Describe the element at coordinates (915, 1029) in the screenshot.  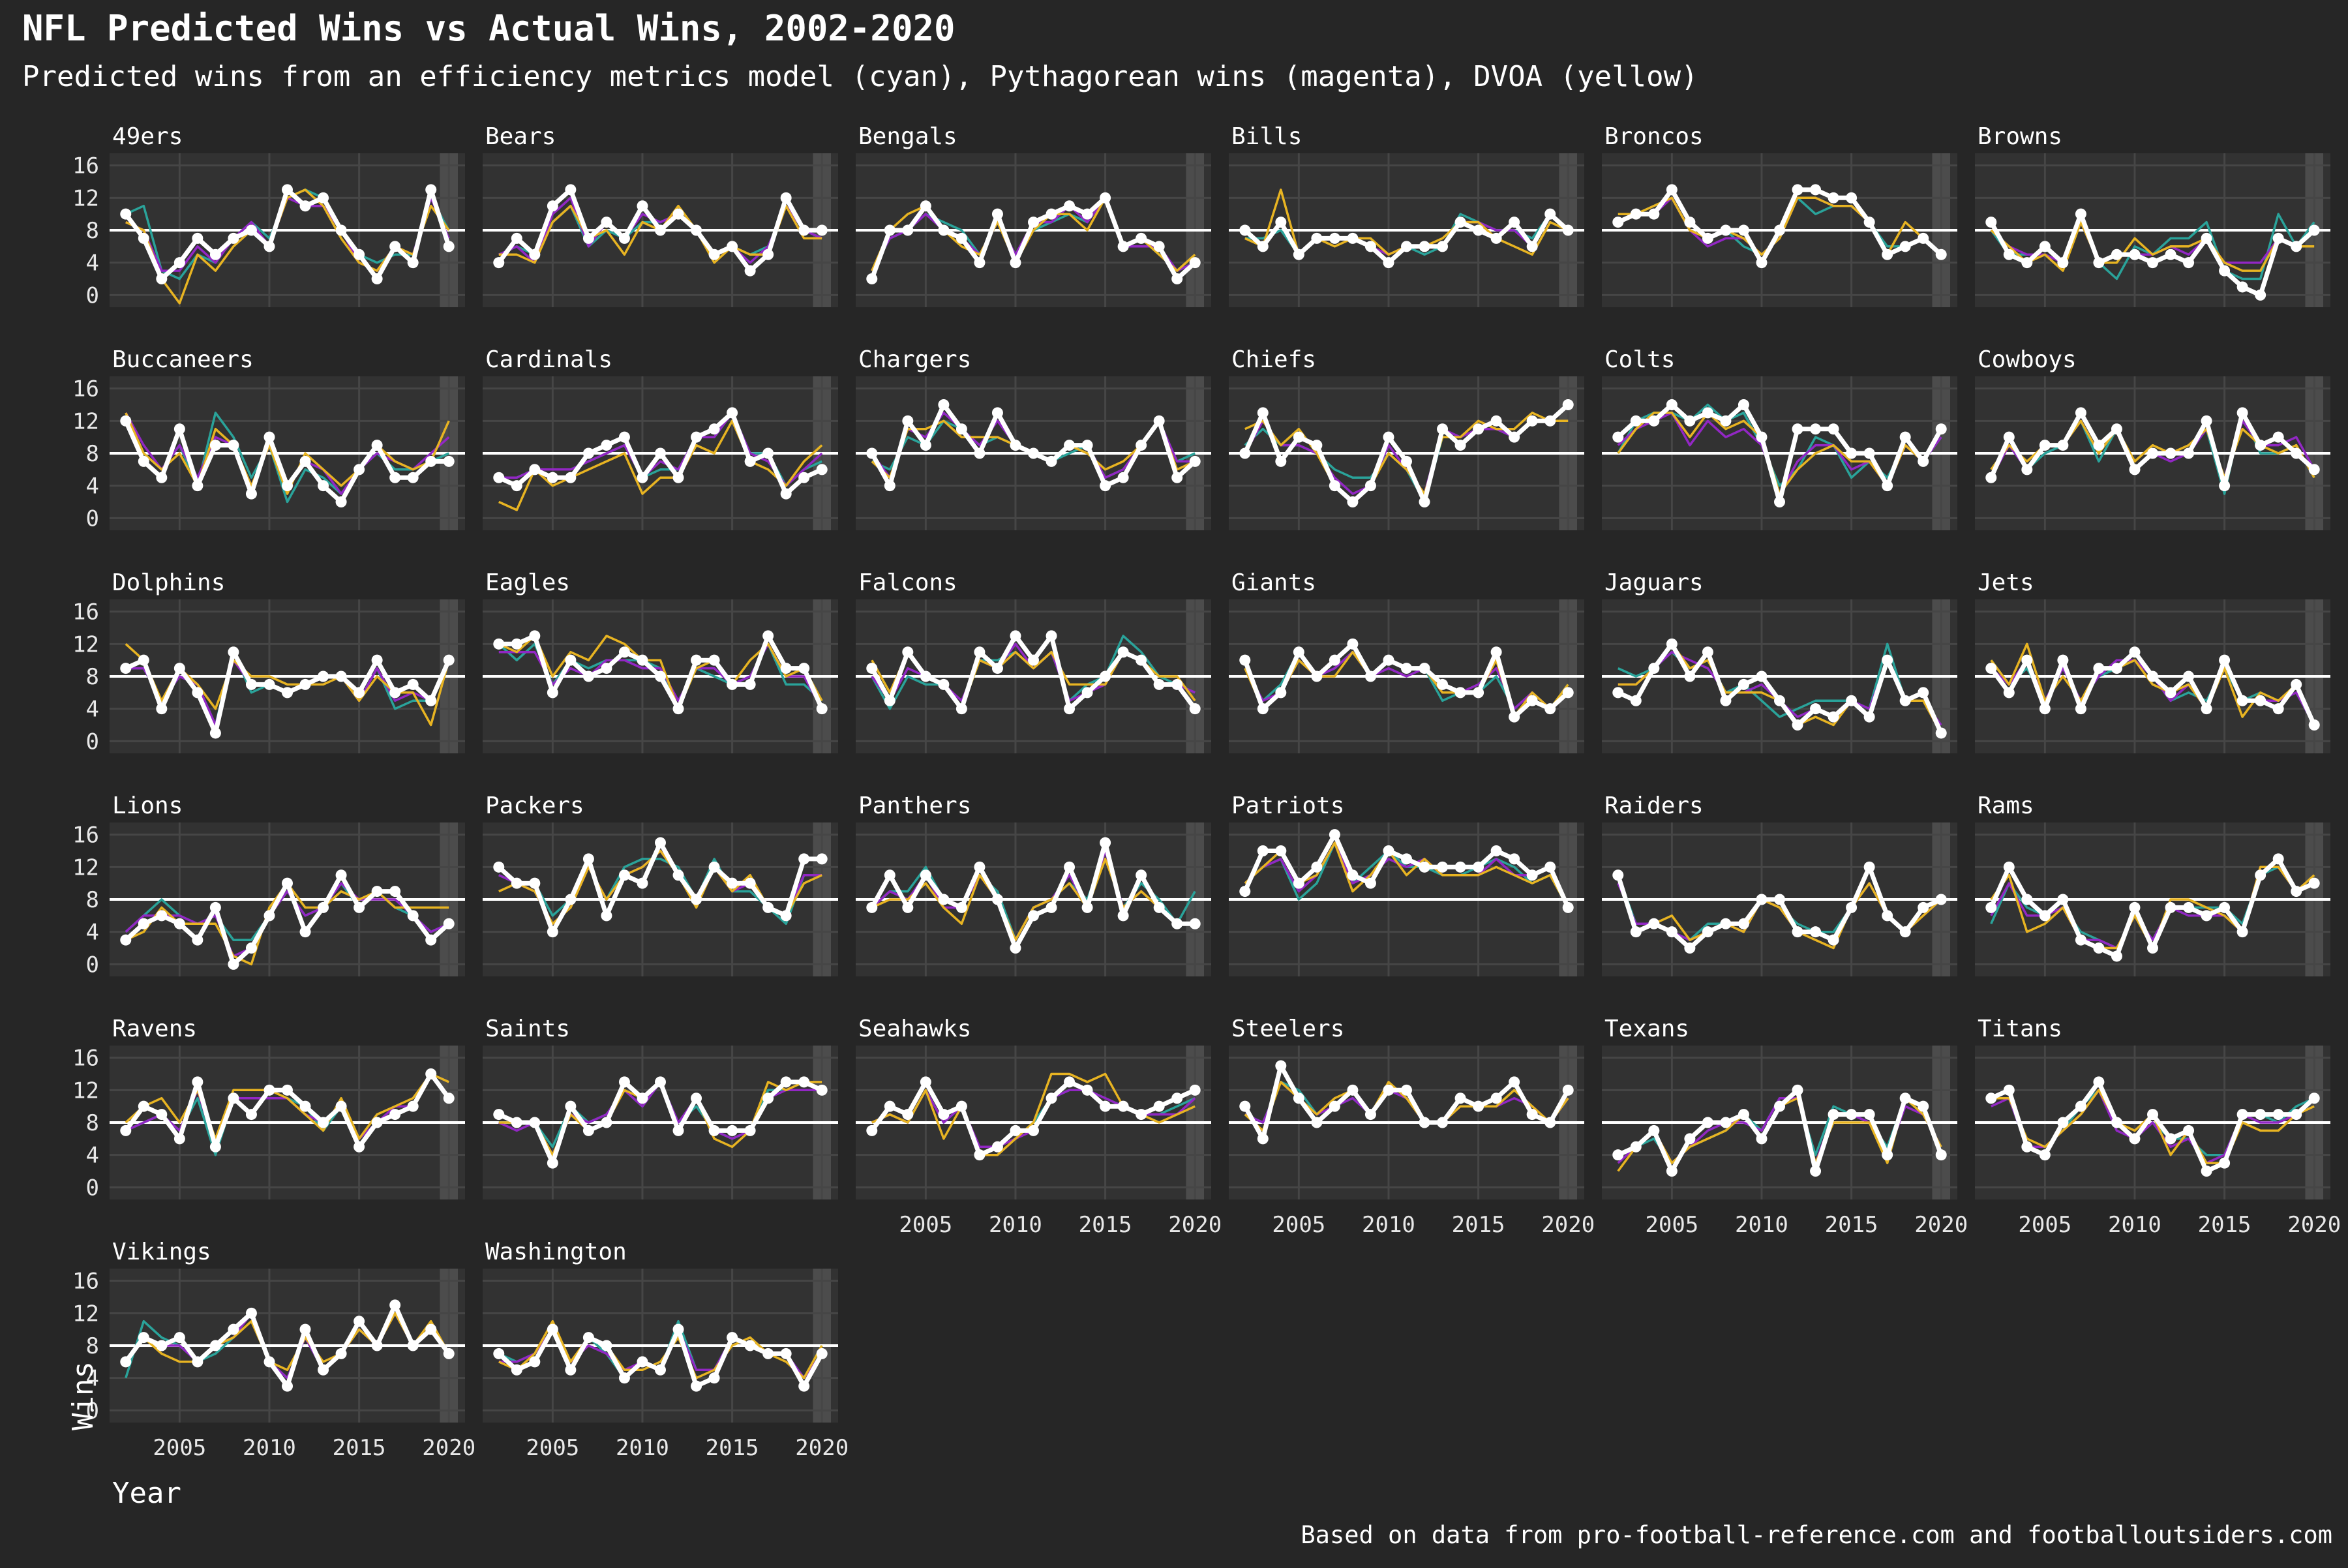
I see `facet-label: Seahawks` at that location.